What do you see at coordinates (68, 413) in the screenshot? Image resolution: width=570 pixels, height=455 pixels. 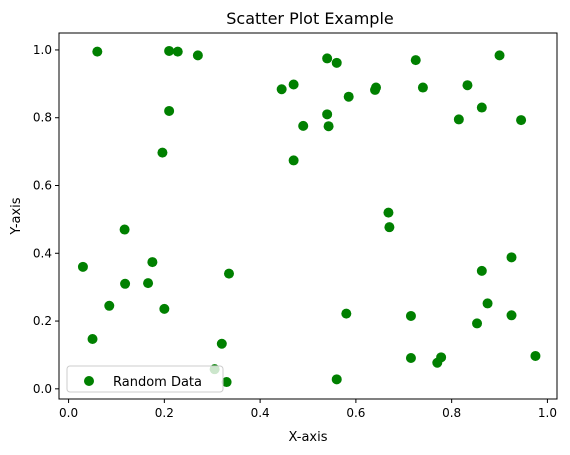 I see `x-tick-label: 0.0` at bounding box center [68, 413].